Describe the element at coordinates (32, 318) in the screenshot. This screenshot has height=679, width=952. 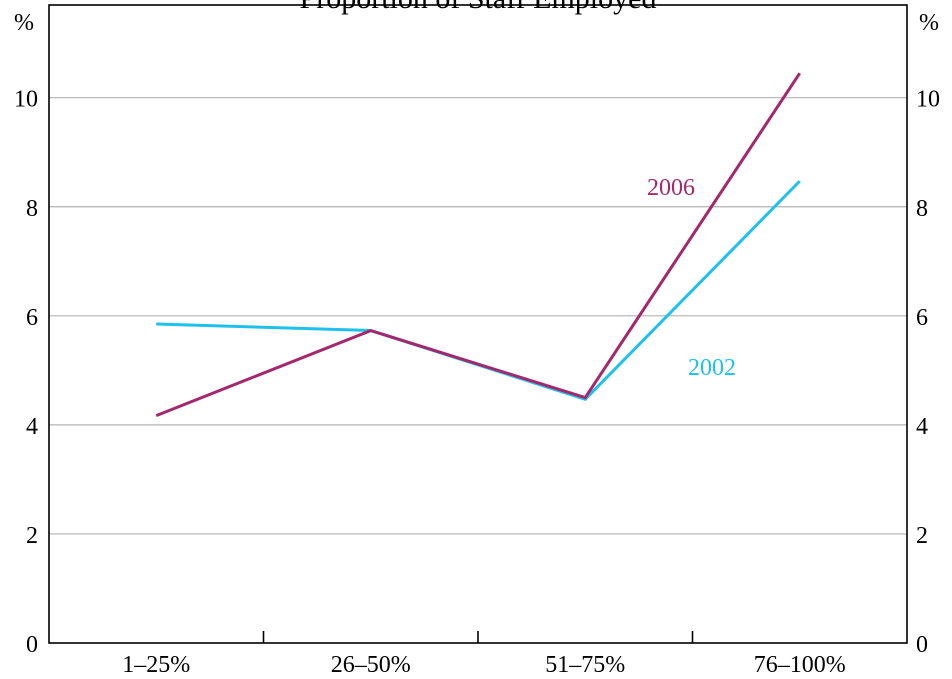
I see `y-tick-label-left: 6` at that location.